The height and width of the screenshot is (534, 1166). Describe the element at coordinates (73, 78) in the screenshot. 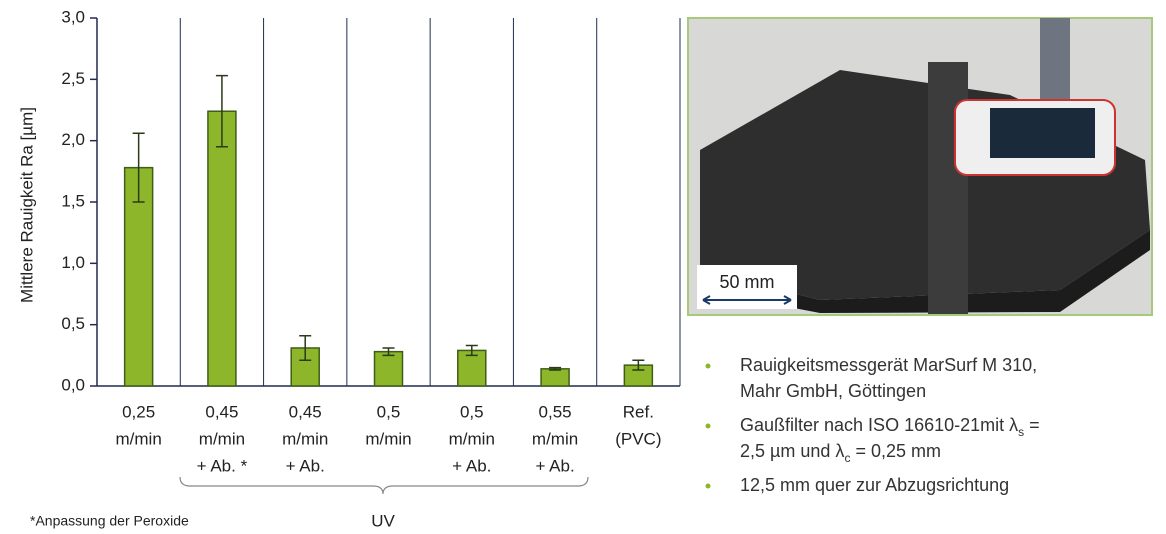

I see `y-tick-label: 2,5` at that location.